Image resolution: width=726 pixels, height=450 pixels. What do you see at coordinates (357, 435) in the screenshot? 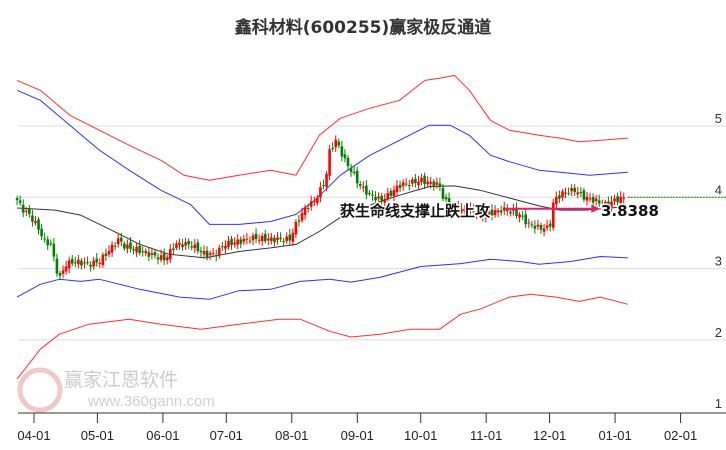
I see `x-tick-label: 09-01` at bounding box center [357, 435].